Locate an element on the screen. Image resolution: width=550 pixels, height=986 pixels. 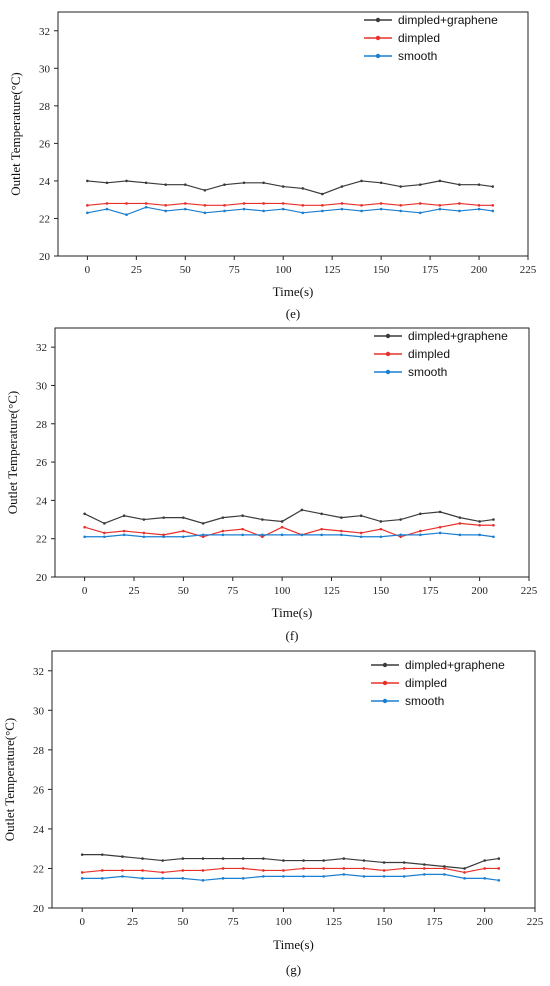
series-dimpled is located at coordinates (289, 530).